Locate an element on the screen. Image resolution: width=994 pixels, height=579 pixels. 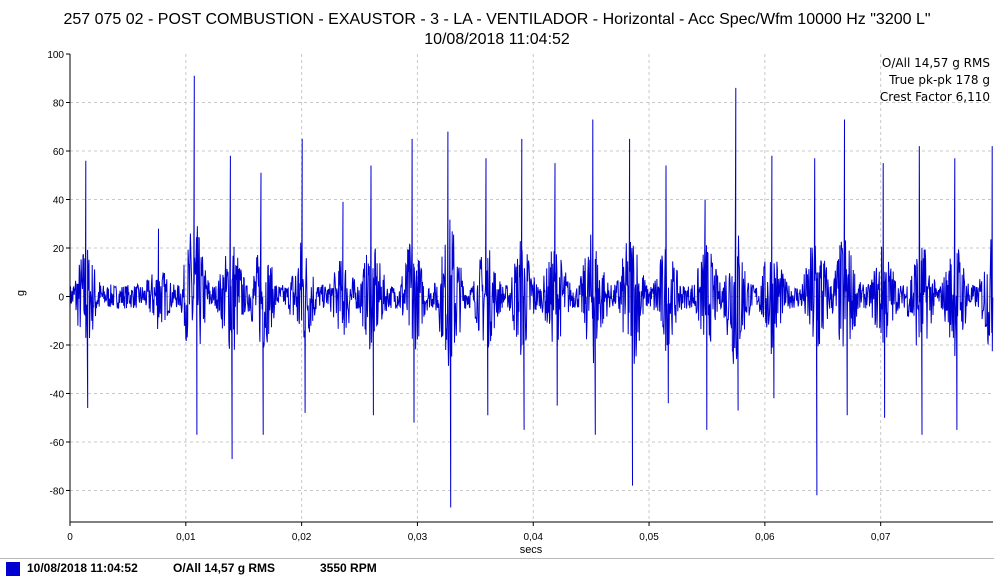
trace-color-swatch-icon is located at coordinates (13, 569).